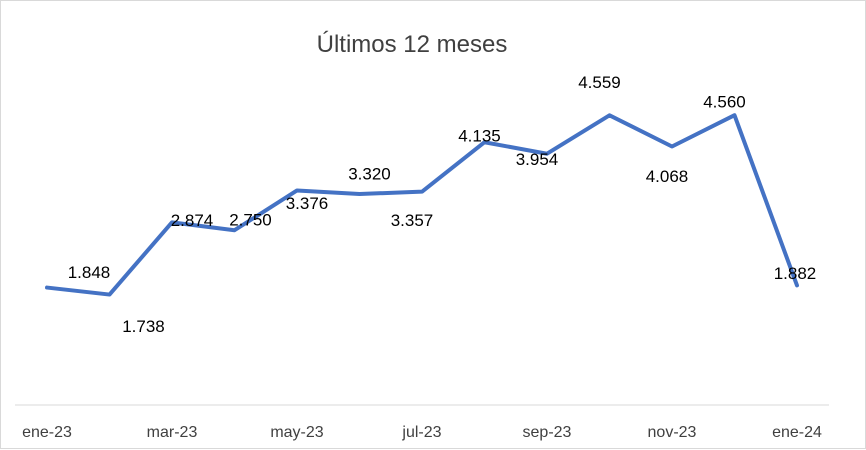  What do you see at coordinates (599, 82) in the screenshot?
I see `data-label: 4.559` at bounding box center [599, 82].